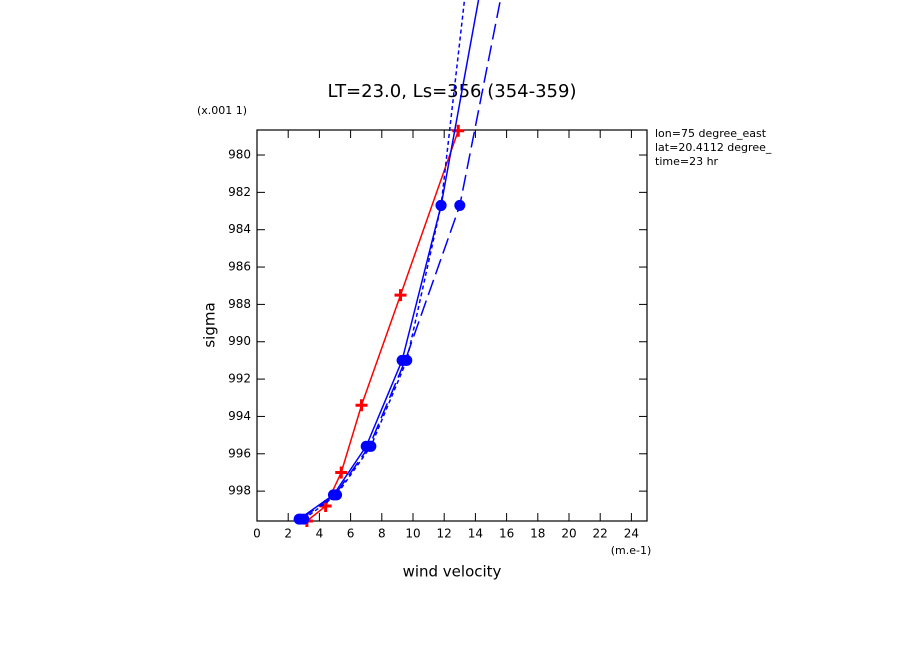 This screenshot has width=904, height=654. I want to click on y-tick-label: 998, so click(239, 491).